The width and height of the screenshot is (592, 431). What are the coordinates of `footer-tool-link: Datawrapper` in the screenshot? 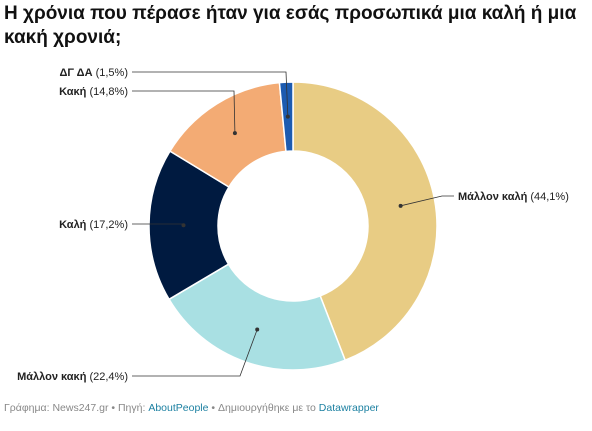 It's located at (348, 408).